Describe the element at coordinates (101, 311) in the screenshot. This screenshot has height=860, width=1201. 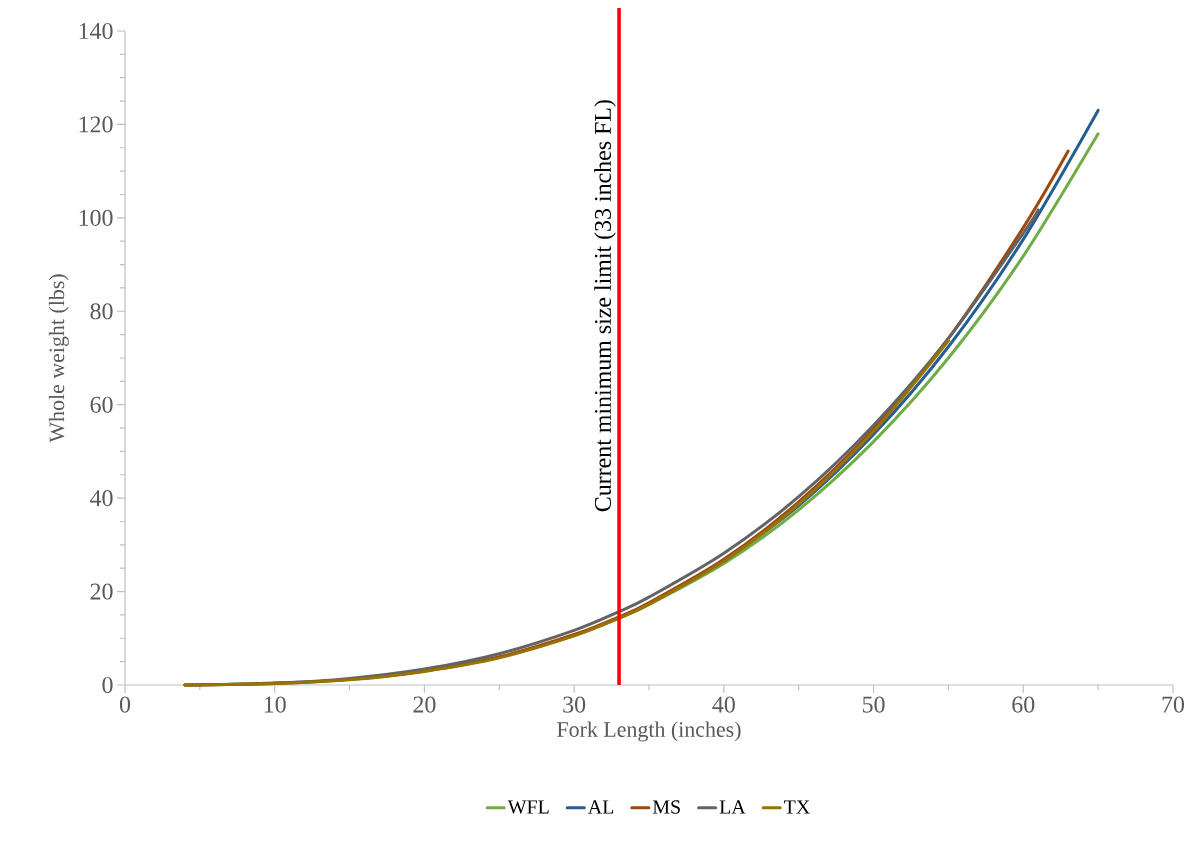
I see `y-tick-label: 80` at that location.